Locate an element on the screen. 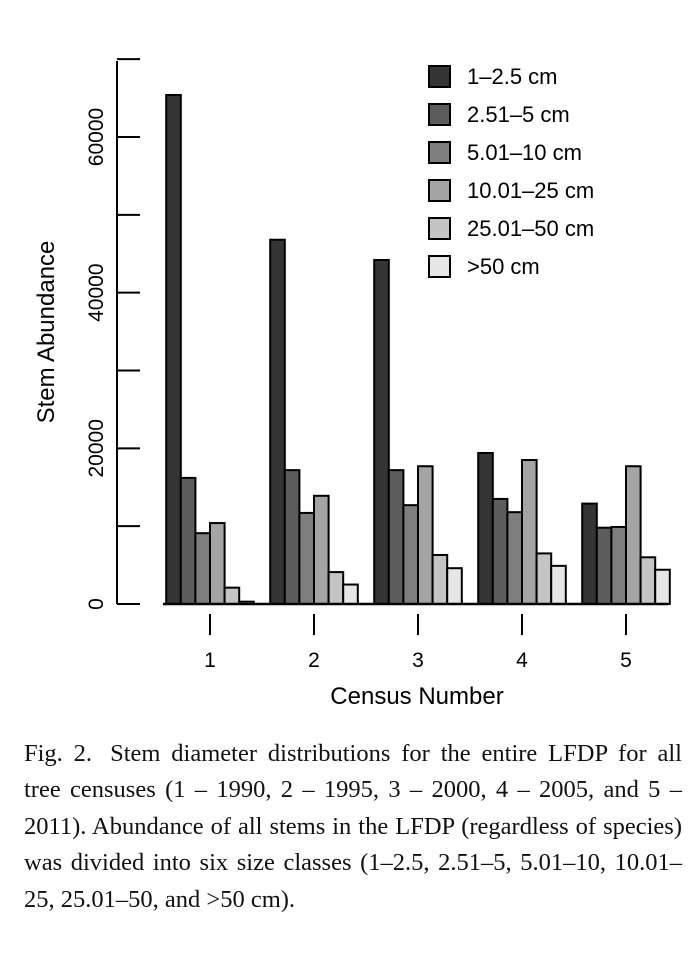  bar-census3-series4 is located at coordinates (425, 535).